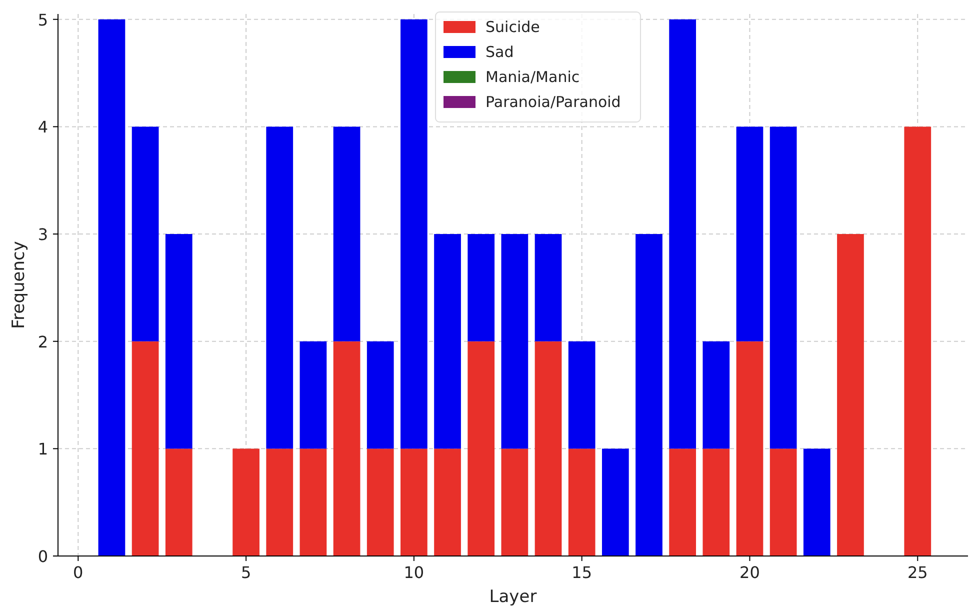 Image resolution: width=972 pixels, height=610 pixels. Describe the element at coordinates (750, 572) in the screenshot. I see `x-tick-label: 20` at that location.